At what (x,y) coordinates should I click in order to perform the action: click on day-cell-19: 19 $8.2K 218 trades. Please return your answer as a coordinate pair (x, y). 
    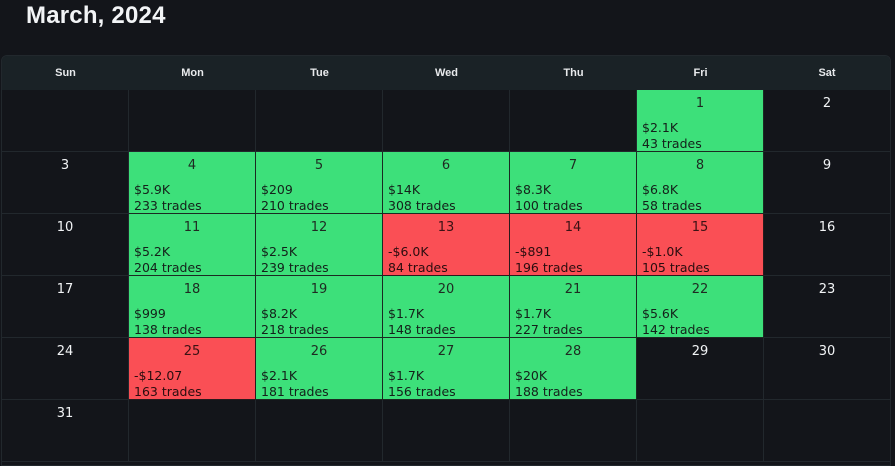
    Looking at the image, I should click on (319, 307).